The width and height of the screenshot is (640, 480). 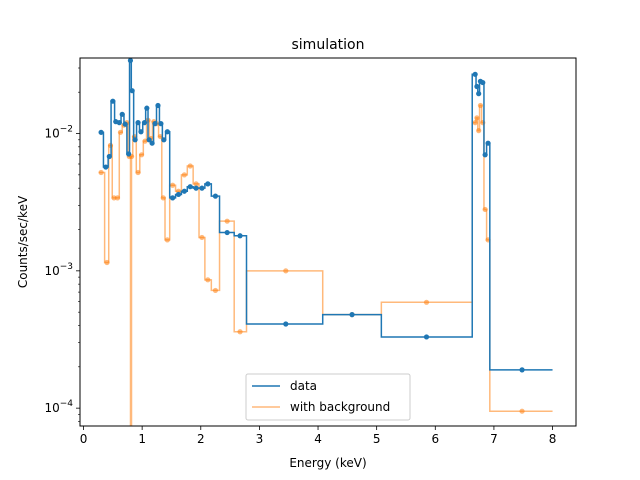 I want to click on x-tick-label: 8, so click(x=553, y=439).